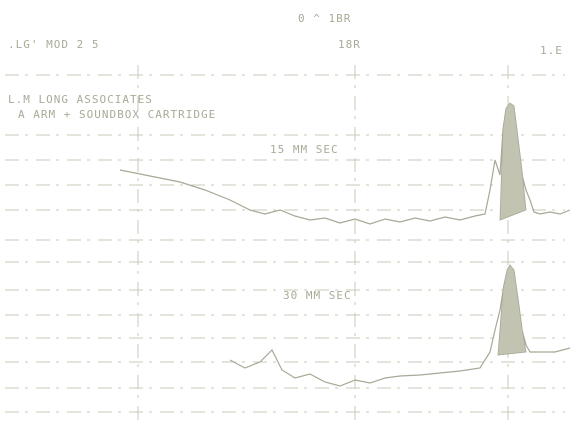 The image size is (573, 422). What do you see at coordinates (324, 18) in the screenshot?
I see `level-label: 0 ^ 1BR` at bounding box center [324, 18].